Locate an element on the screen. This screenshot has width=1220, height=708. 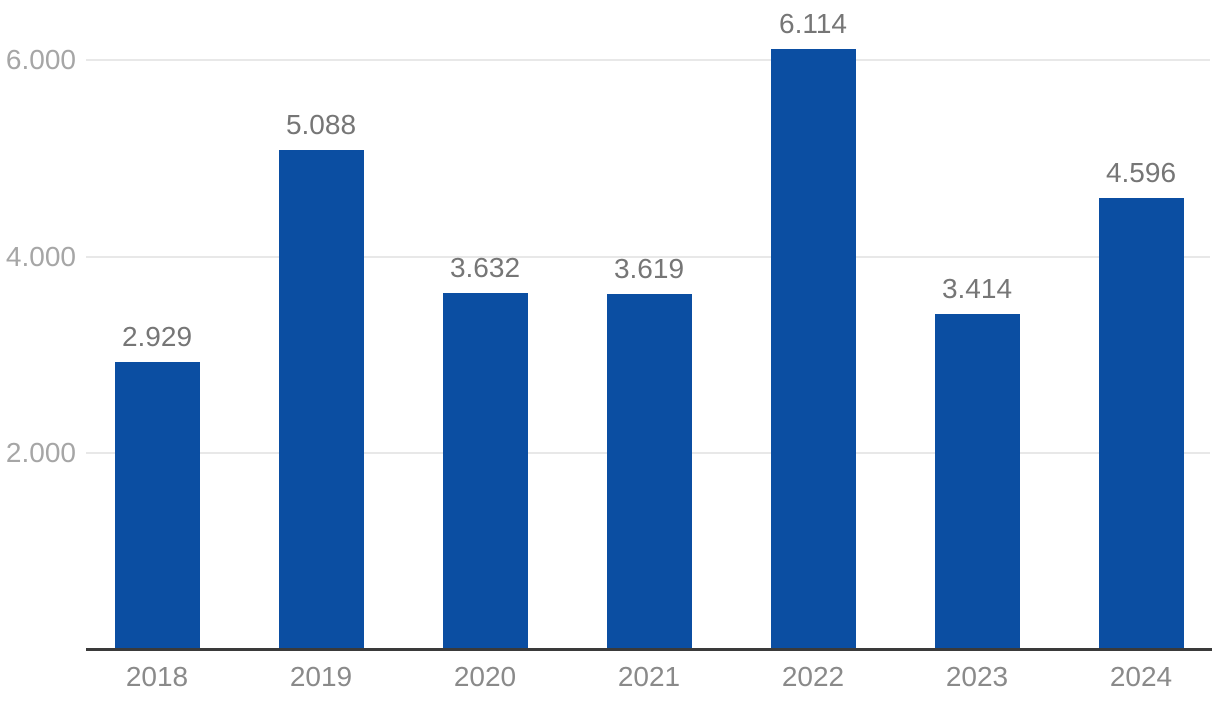
x-tick-label: 2022 is located at coordinates (813, 676).